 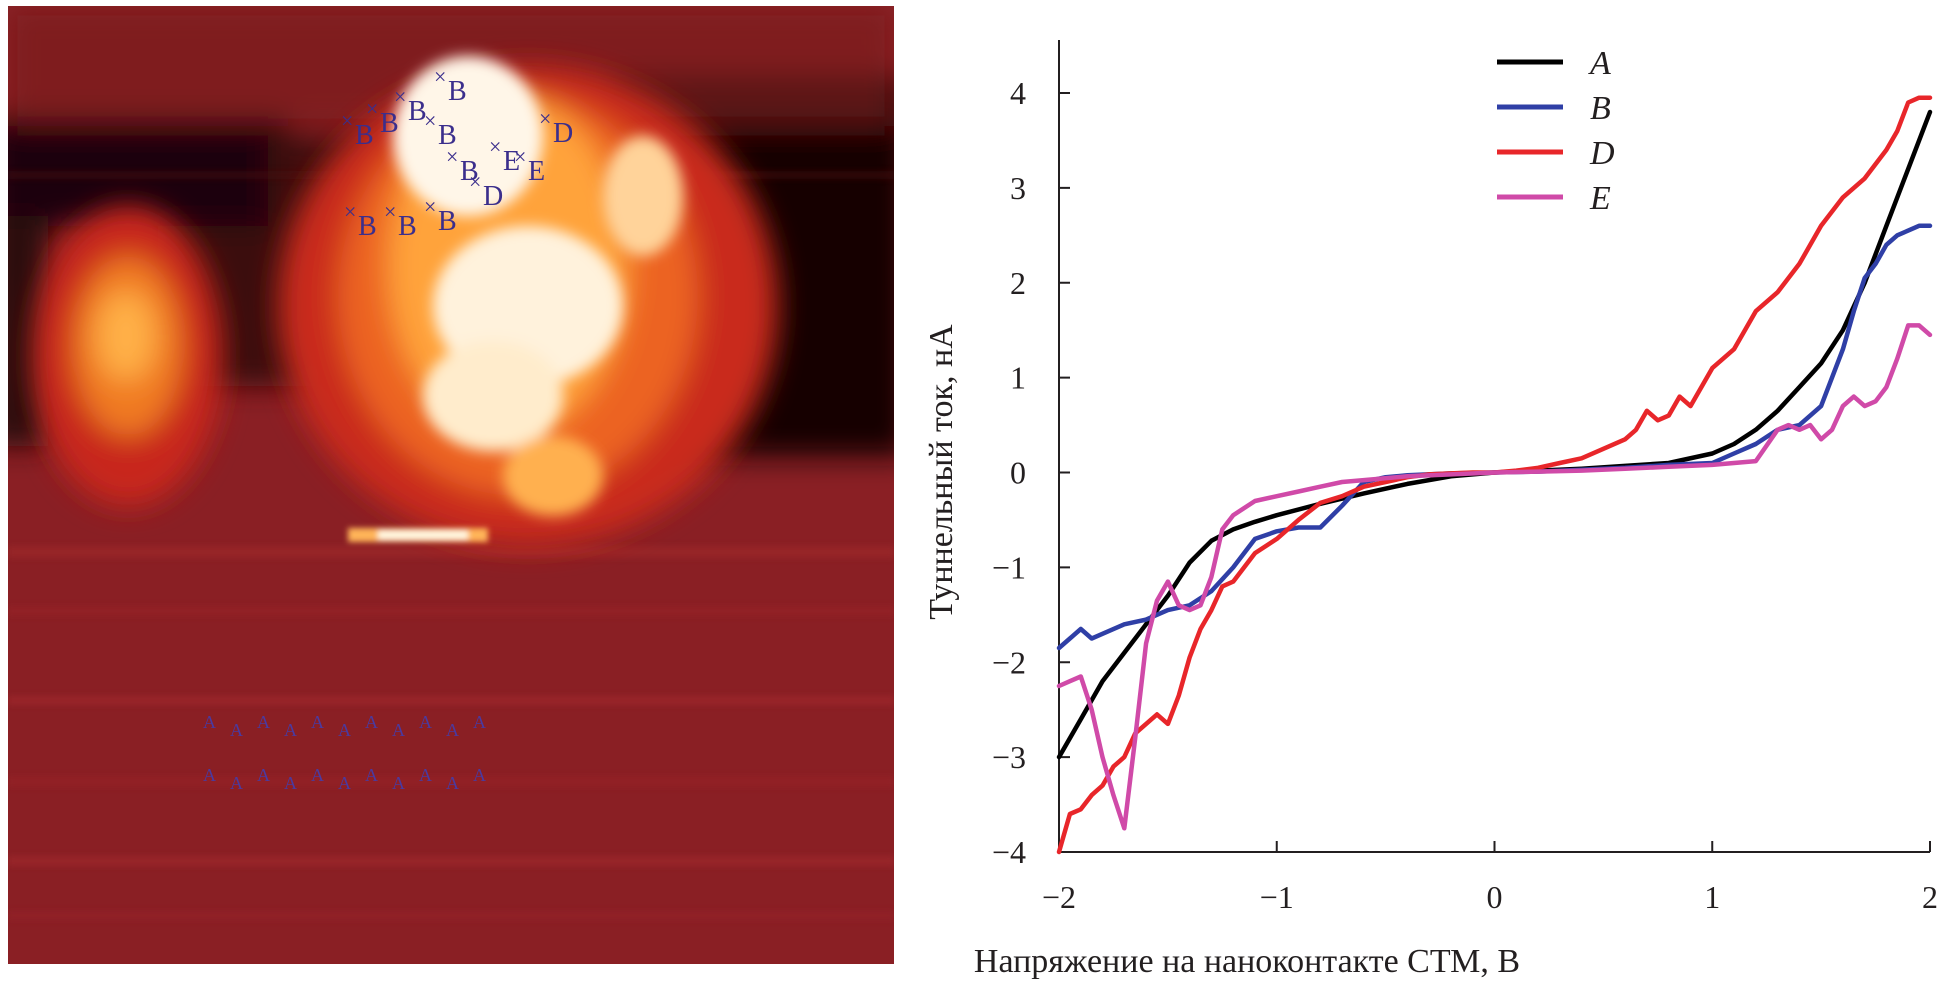 What do you see at coordinates (1277, 897) in the screenshot?
I see `x-tick-label: −1` at bounding box center [1277, 897].